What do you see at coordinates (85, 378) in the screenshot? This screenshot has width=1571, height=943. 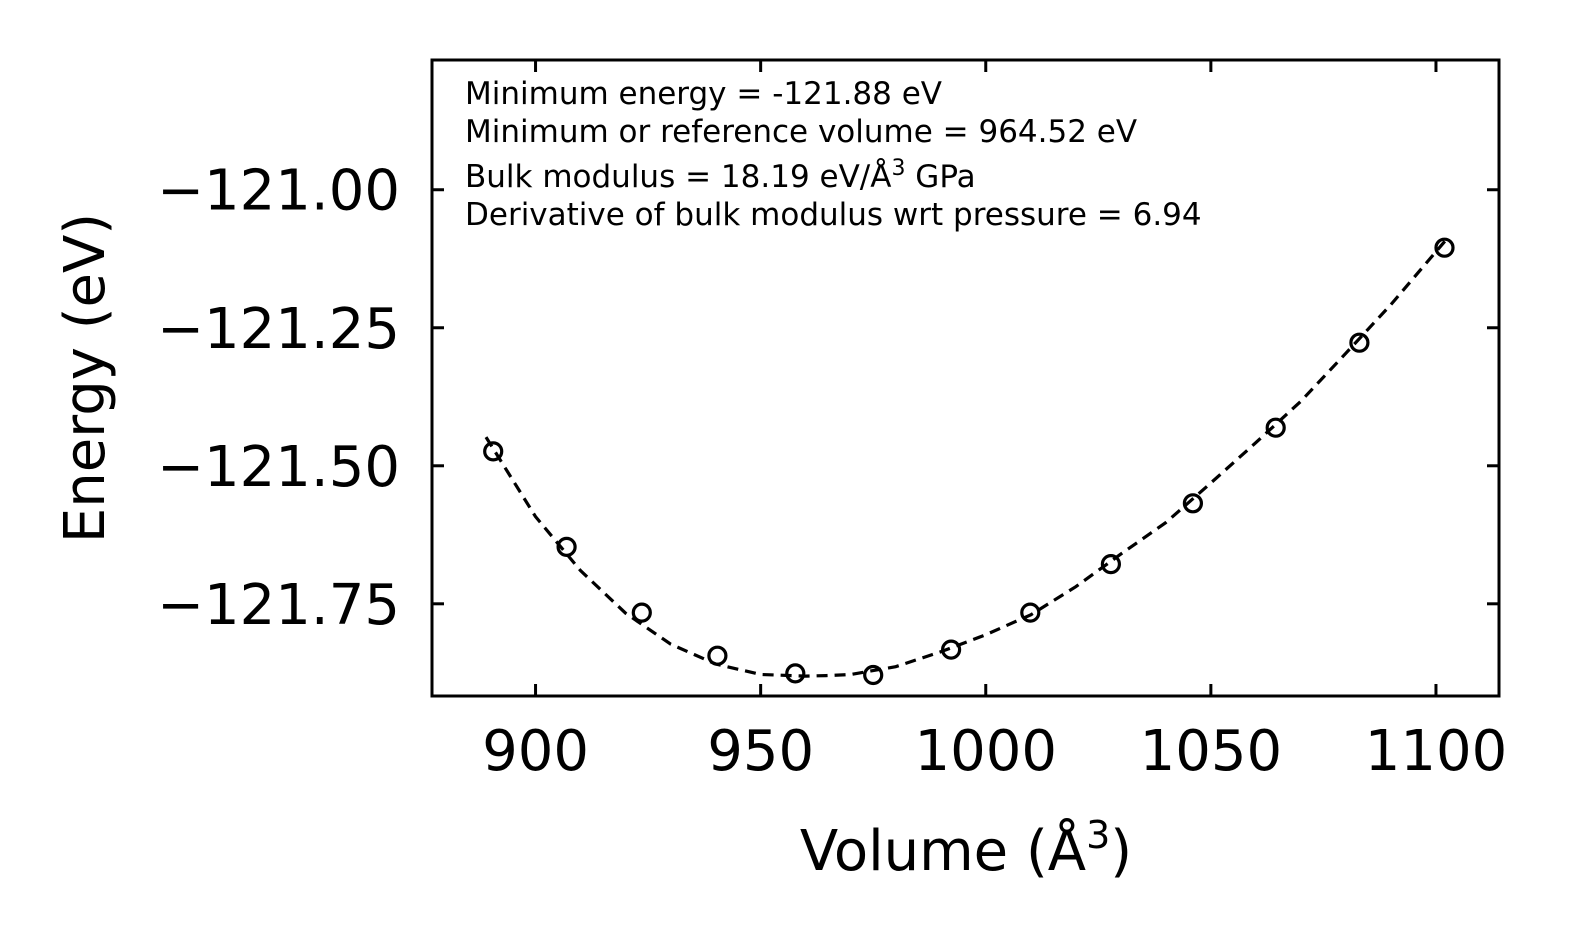 I see `y-axis-label: Energy (eV)` at bounding box center [85, 378].